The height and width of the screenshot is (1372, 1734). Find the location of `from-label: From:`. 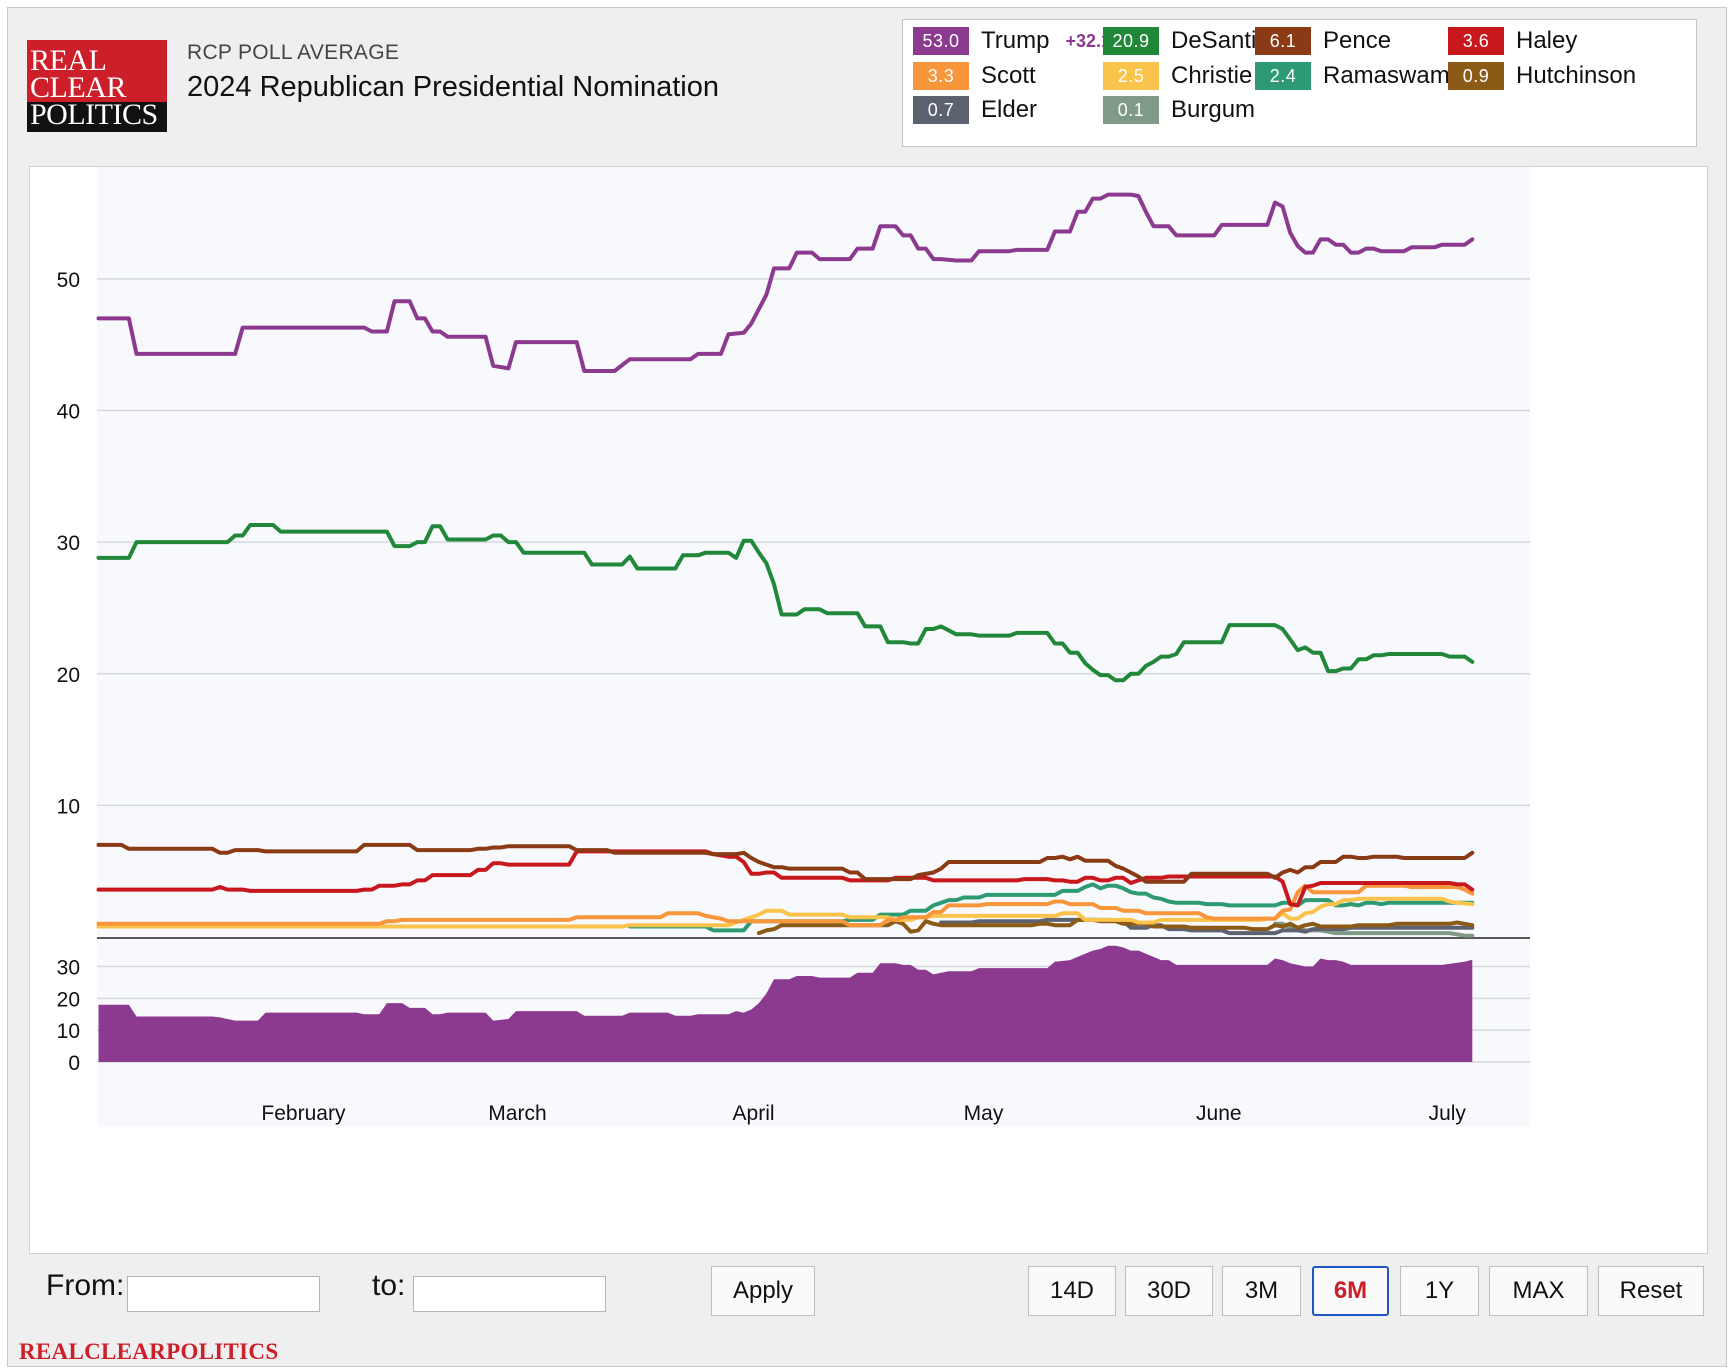

from-label: From: is located at coordinates (85, 1285).